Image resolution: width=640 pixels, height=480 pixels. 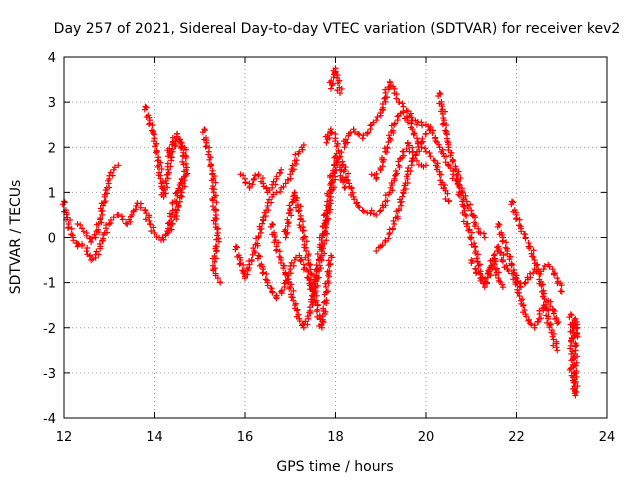 I want to click on y-tick-label: -4, so click(x=49, y=419).